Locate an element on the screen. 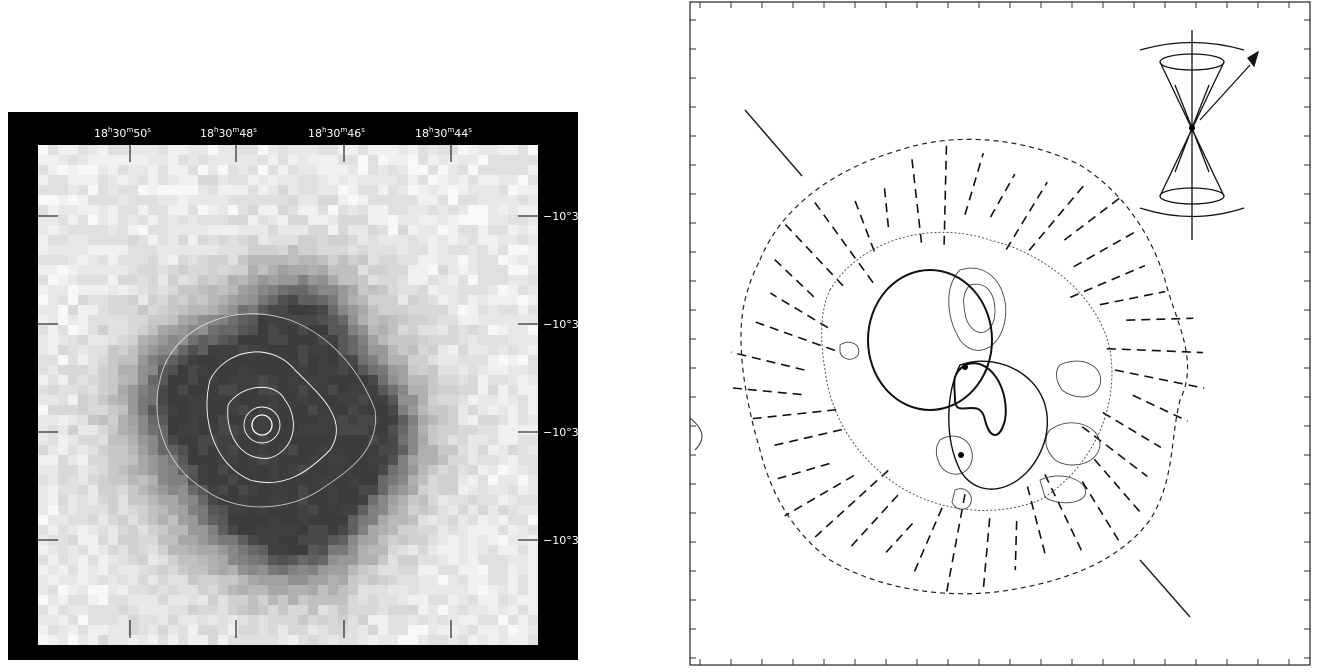 This screenshot has width=1327, height=672. ra-label-part: 18 is located at coordinates (422, 133).